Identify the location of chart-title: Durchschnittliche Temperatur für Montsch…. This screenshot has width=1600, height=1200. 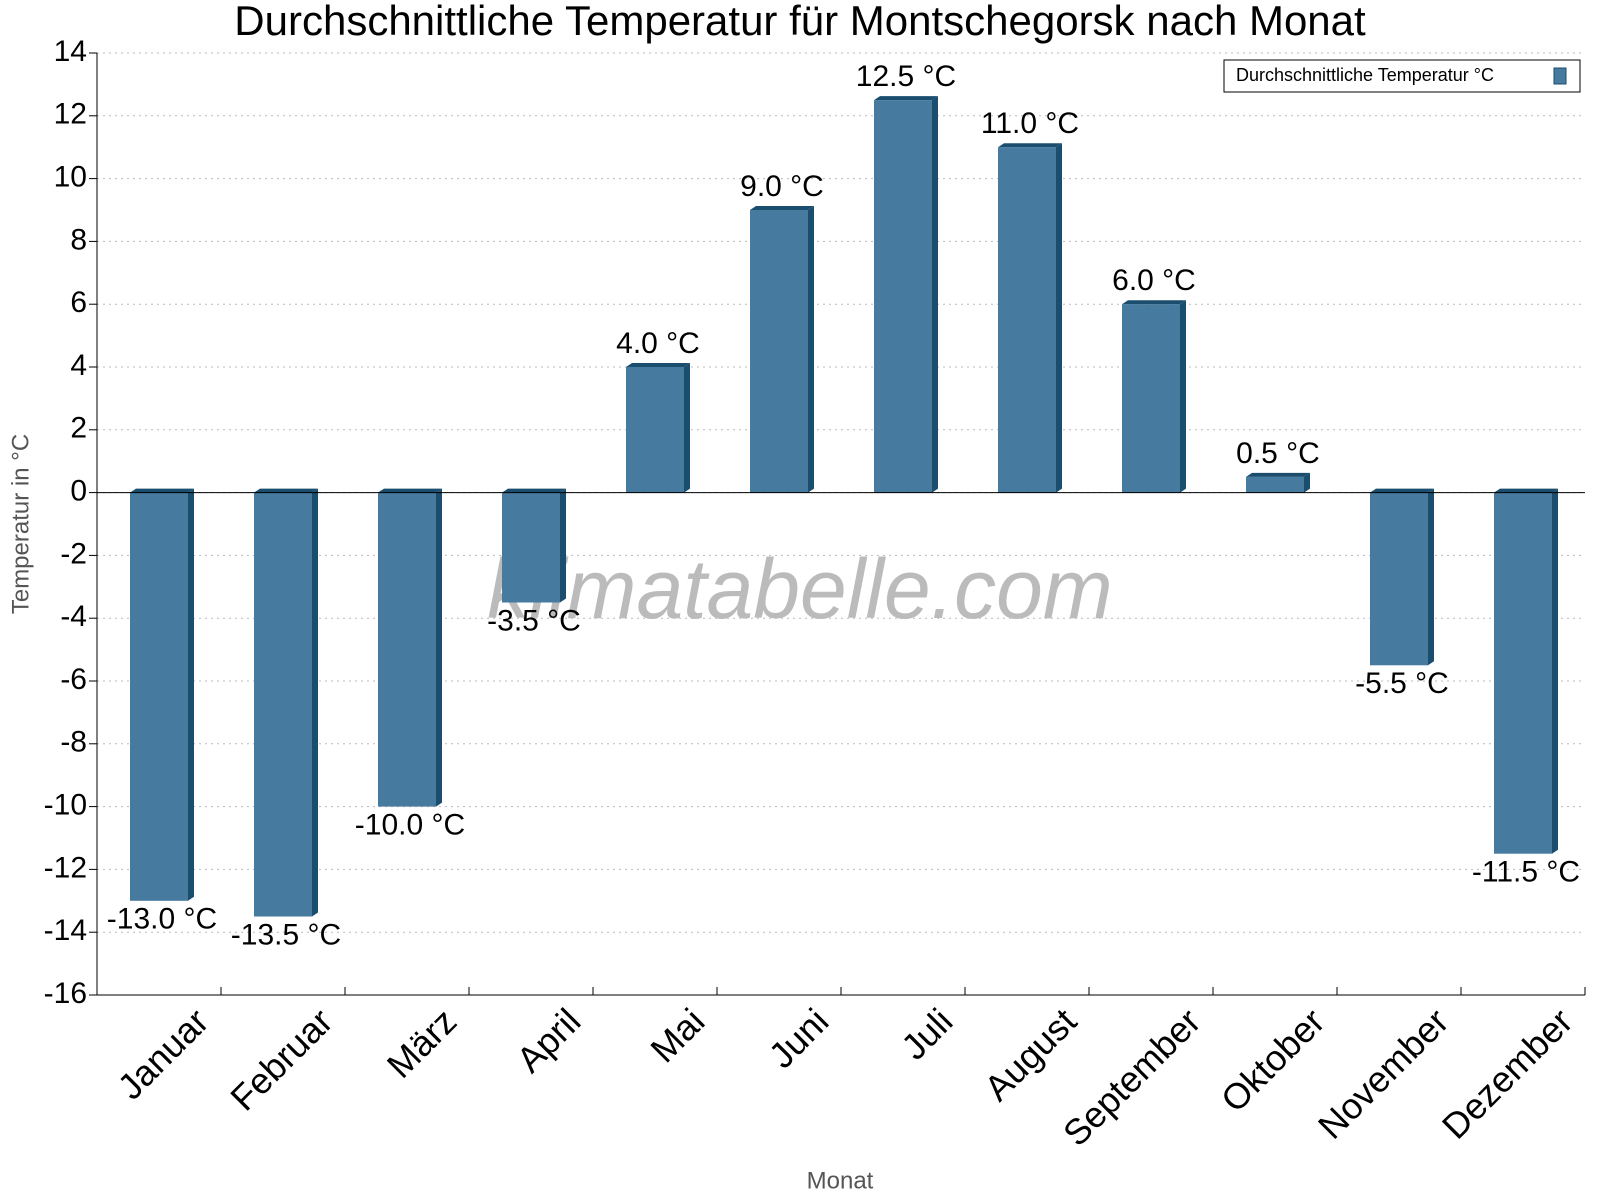
(800, 22).